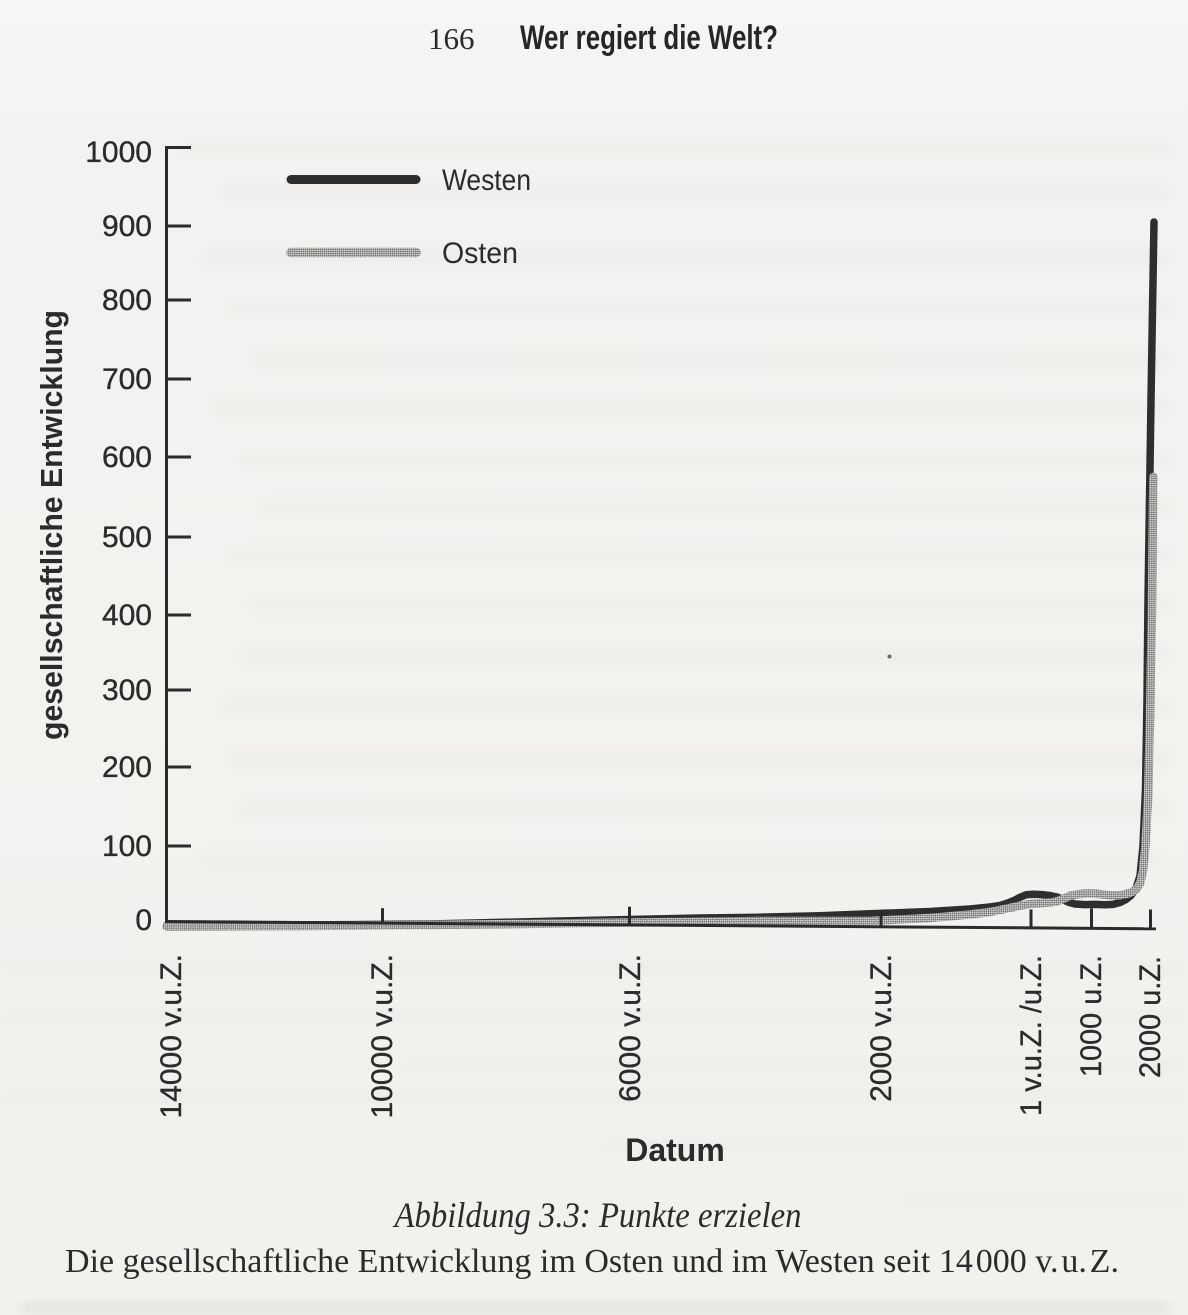  What do you see at coordinates (127, 690) in the screenshot?
I see `svg-text: 300` at bounding box center [127, 690].